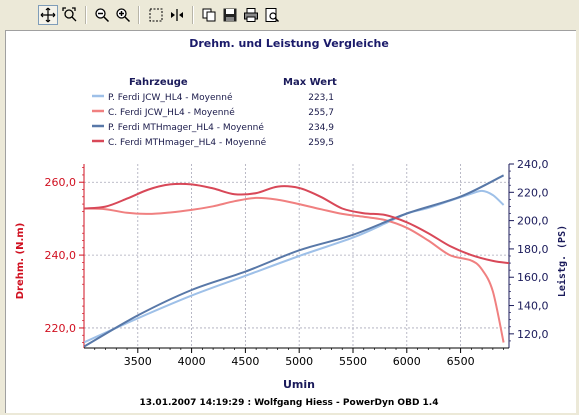  What do you see at coordinates (407, 361) in the screenshot?
I see `x-tick-label: 6000` at bounding box center [407, 361].